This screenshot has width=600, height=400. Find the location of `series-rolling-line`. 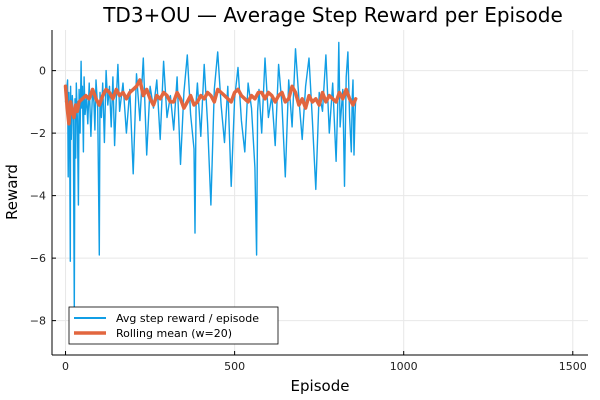

series-rolling-line is located at coordinates (210, 102).